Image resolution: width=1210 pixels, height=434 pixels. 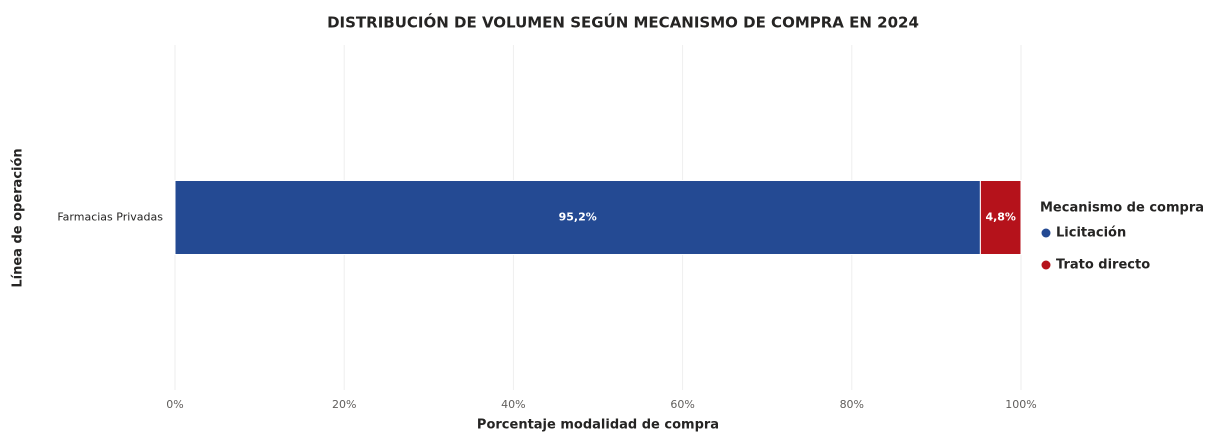 I want to click on legend-title: Mecanismo de compra, so click(x=1122, y=208).